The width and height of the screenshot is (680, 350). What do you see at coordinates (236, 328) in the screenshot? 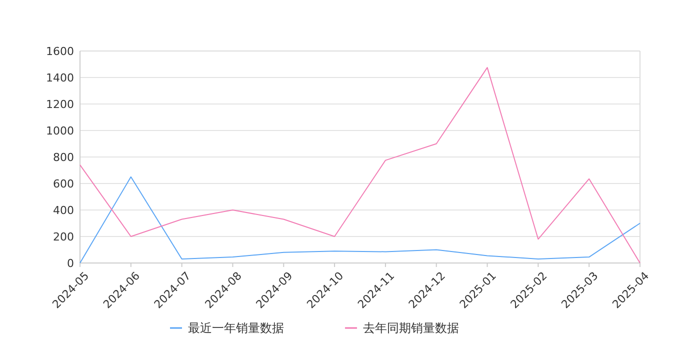
I see `legend-label: 最近一年销量数据` at bounding box center [236, 328].